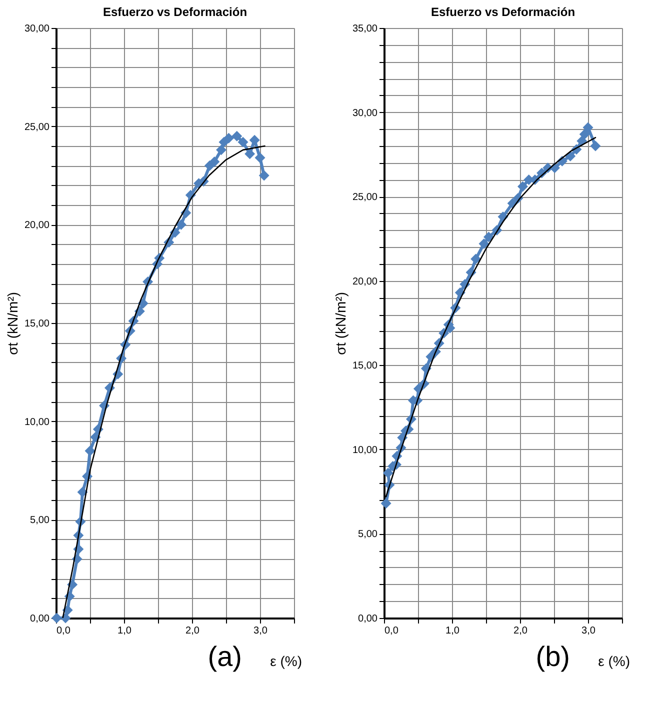  What do you see at coordinates (365, 29) in the screenshot?
I see `y-tick-label: 35,00` at bounding box center [365, 29].